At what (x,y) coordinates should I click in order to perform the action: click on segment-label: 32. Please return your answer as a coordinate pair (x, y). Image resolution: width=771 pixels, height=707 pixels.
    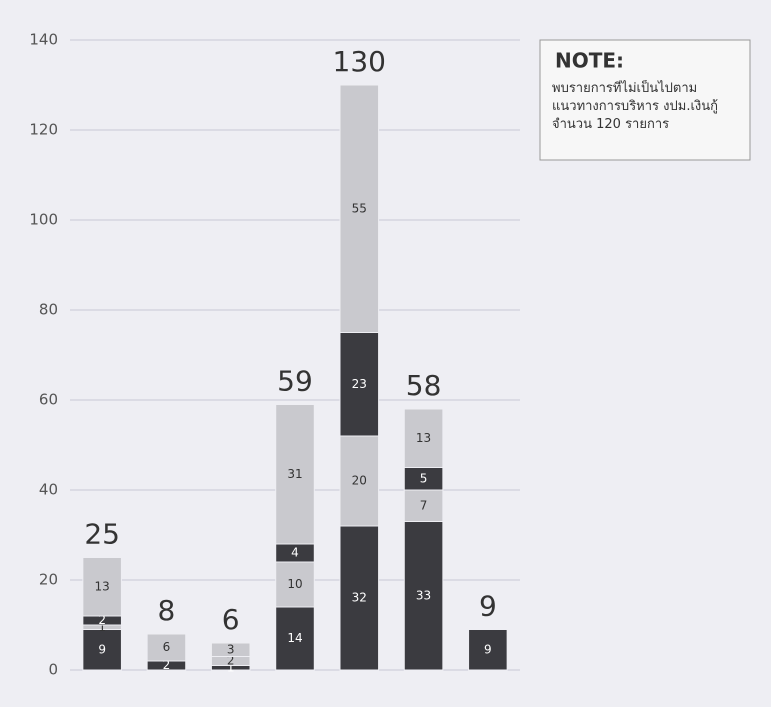
    Looking at the image, I should click on (359, 598).